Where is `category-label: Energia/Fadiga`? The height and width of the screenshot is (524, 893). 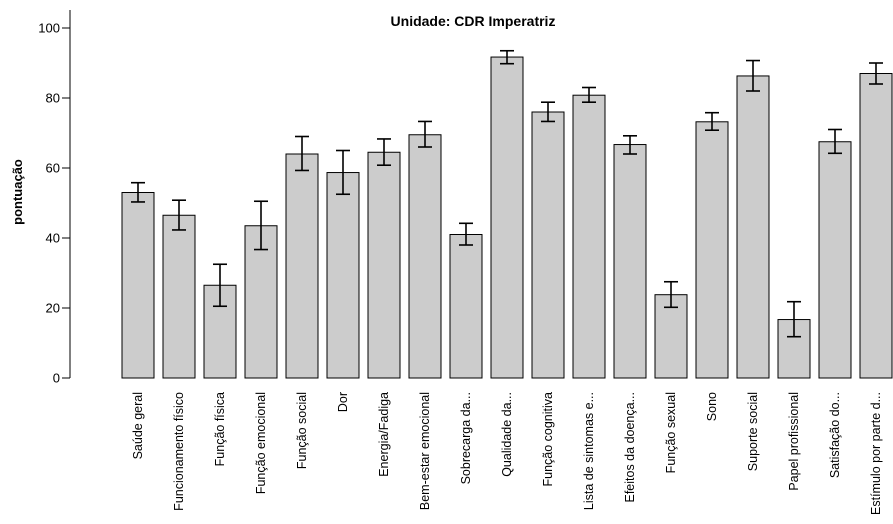 category-label: Energia/Fadiga is located at coordinates (384, 434).